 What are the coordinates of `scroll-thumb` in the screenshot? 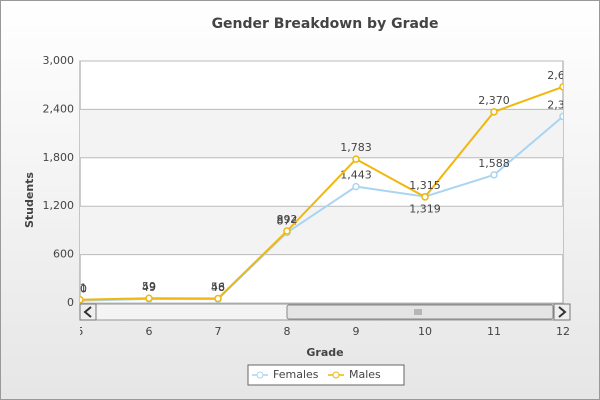 It's located at (420, 312).